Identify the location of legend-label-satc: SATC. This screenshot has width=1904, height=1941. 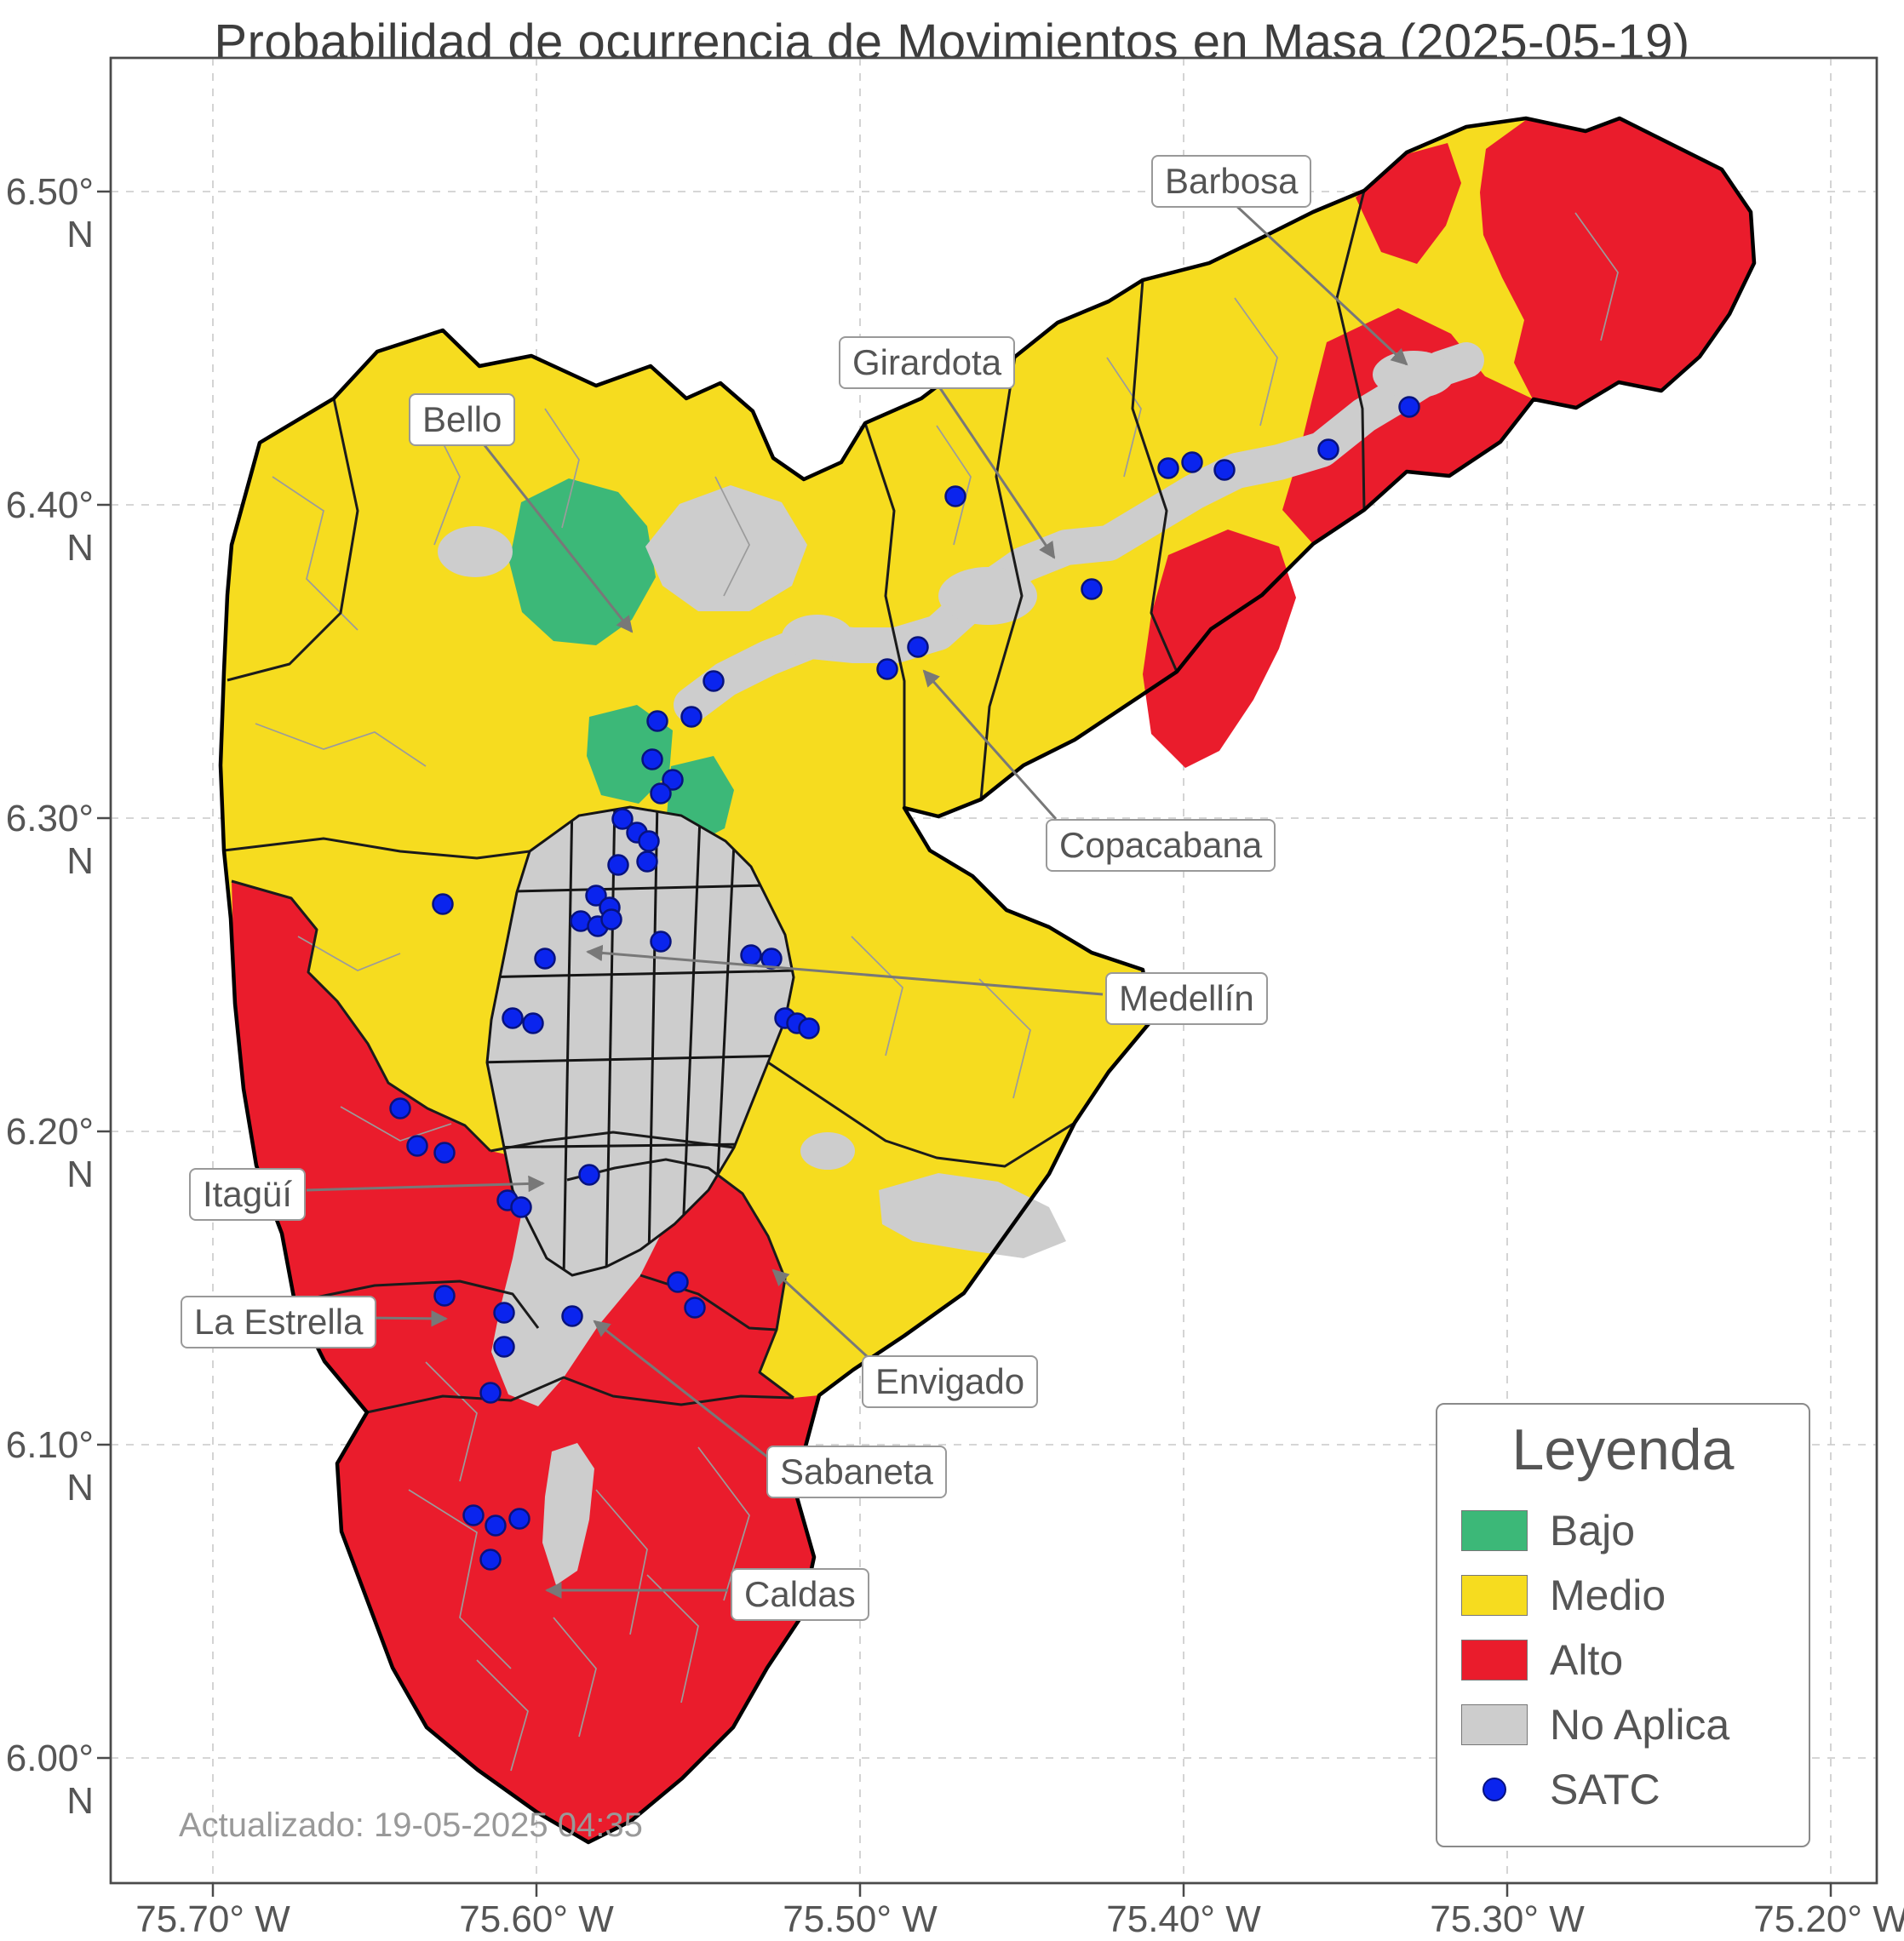
(1605, 1789).